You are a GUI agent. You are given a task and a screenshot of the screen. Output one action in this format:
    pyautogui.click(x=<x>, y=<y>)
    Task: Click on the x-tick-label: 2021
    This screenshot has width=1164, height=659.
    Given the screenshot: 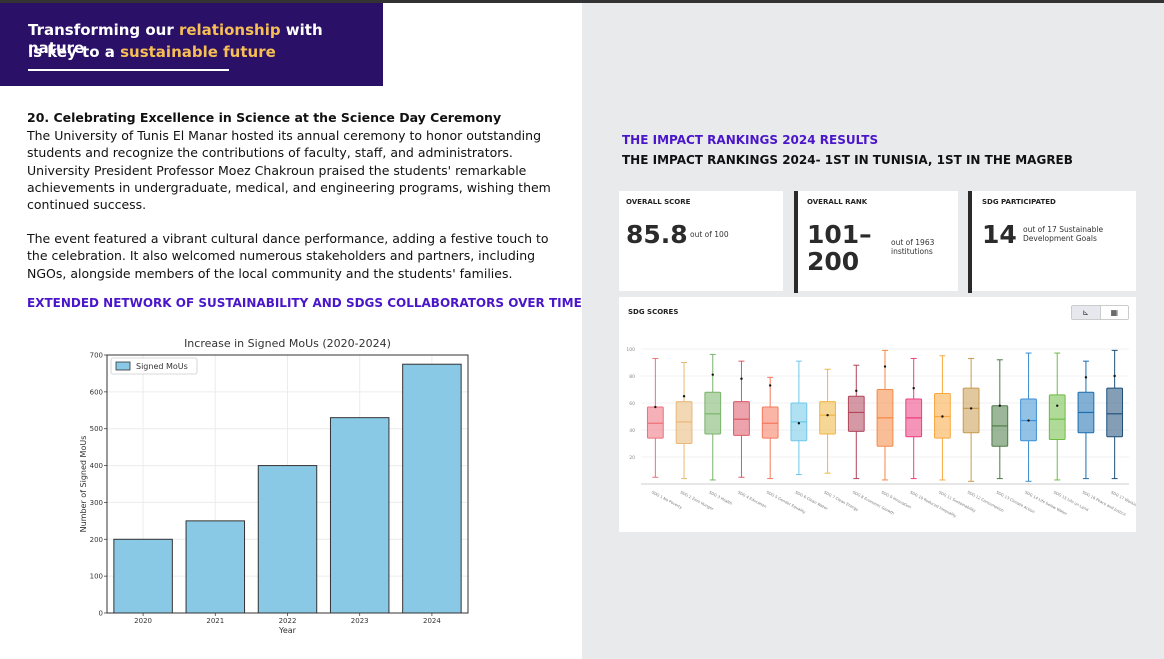 What is the action you would take?
    pyautogui.click(x=215, y=621)
    